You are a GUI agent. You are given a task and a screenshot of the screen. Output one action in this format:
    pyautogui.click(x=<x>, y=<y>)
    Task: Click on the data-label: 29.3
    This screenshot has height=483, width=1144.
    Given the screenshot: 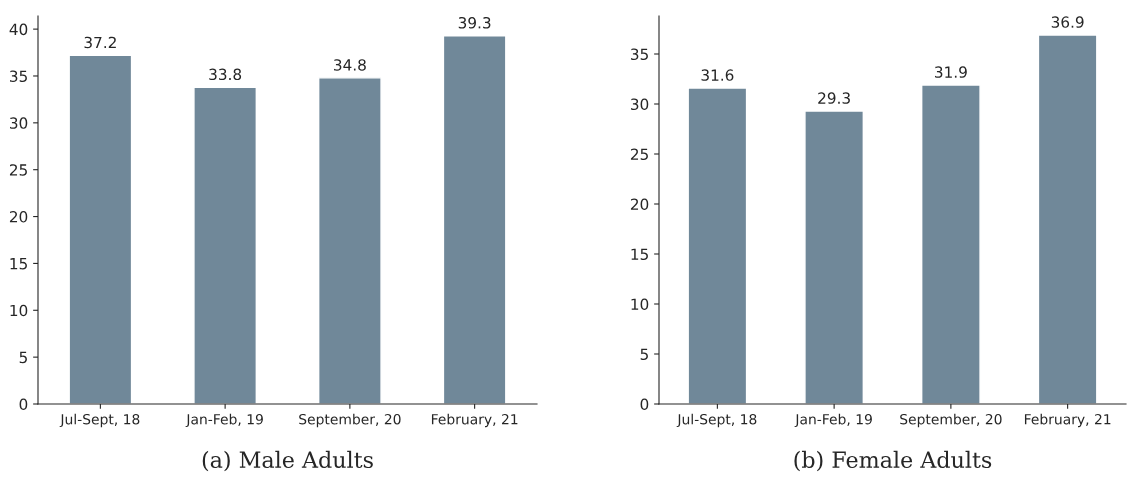 What is the action you would take?
    pyautogui.click(x=834, y=98)
    